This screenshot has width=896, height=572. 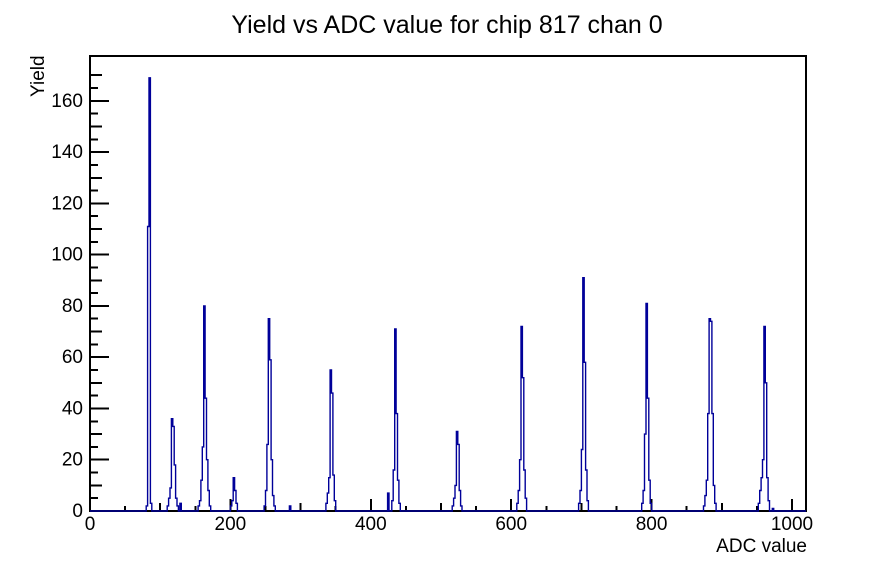 What do you see at coordinates (67, 101) in the screenshot?
I see `y-tick-label: 160` at bounding box center [67, 101].